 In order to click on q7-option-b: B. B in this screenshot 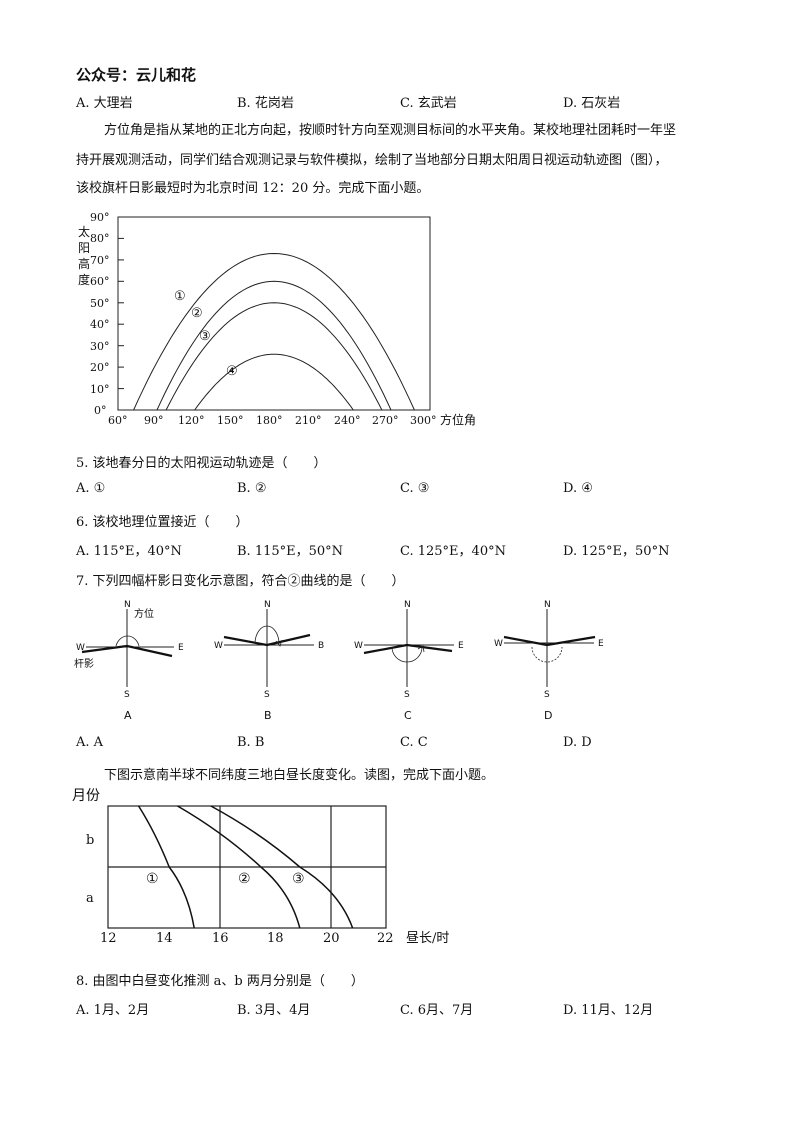, I will do `click(251, 742)`.